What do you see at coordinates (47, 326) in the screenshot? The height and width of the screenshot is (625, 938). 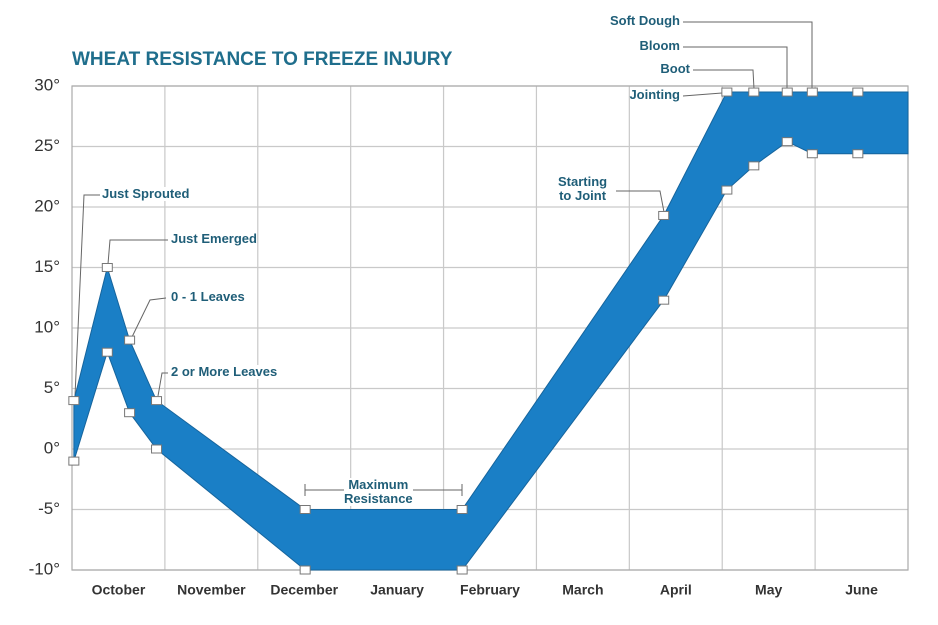 I see `y-tick-label: 10°` at bounding box center [47, 326].